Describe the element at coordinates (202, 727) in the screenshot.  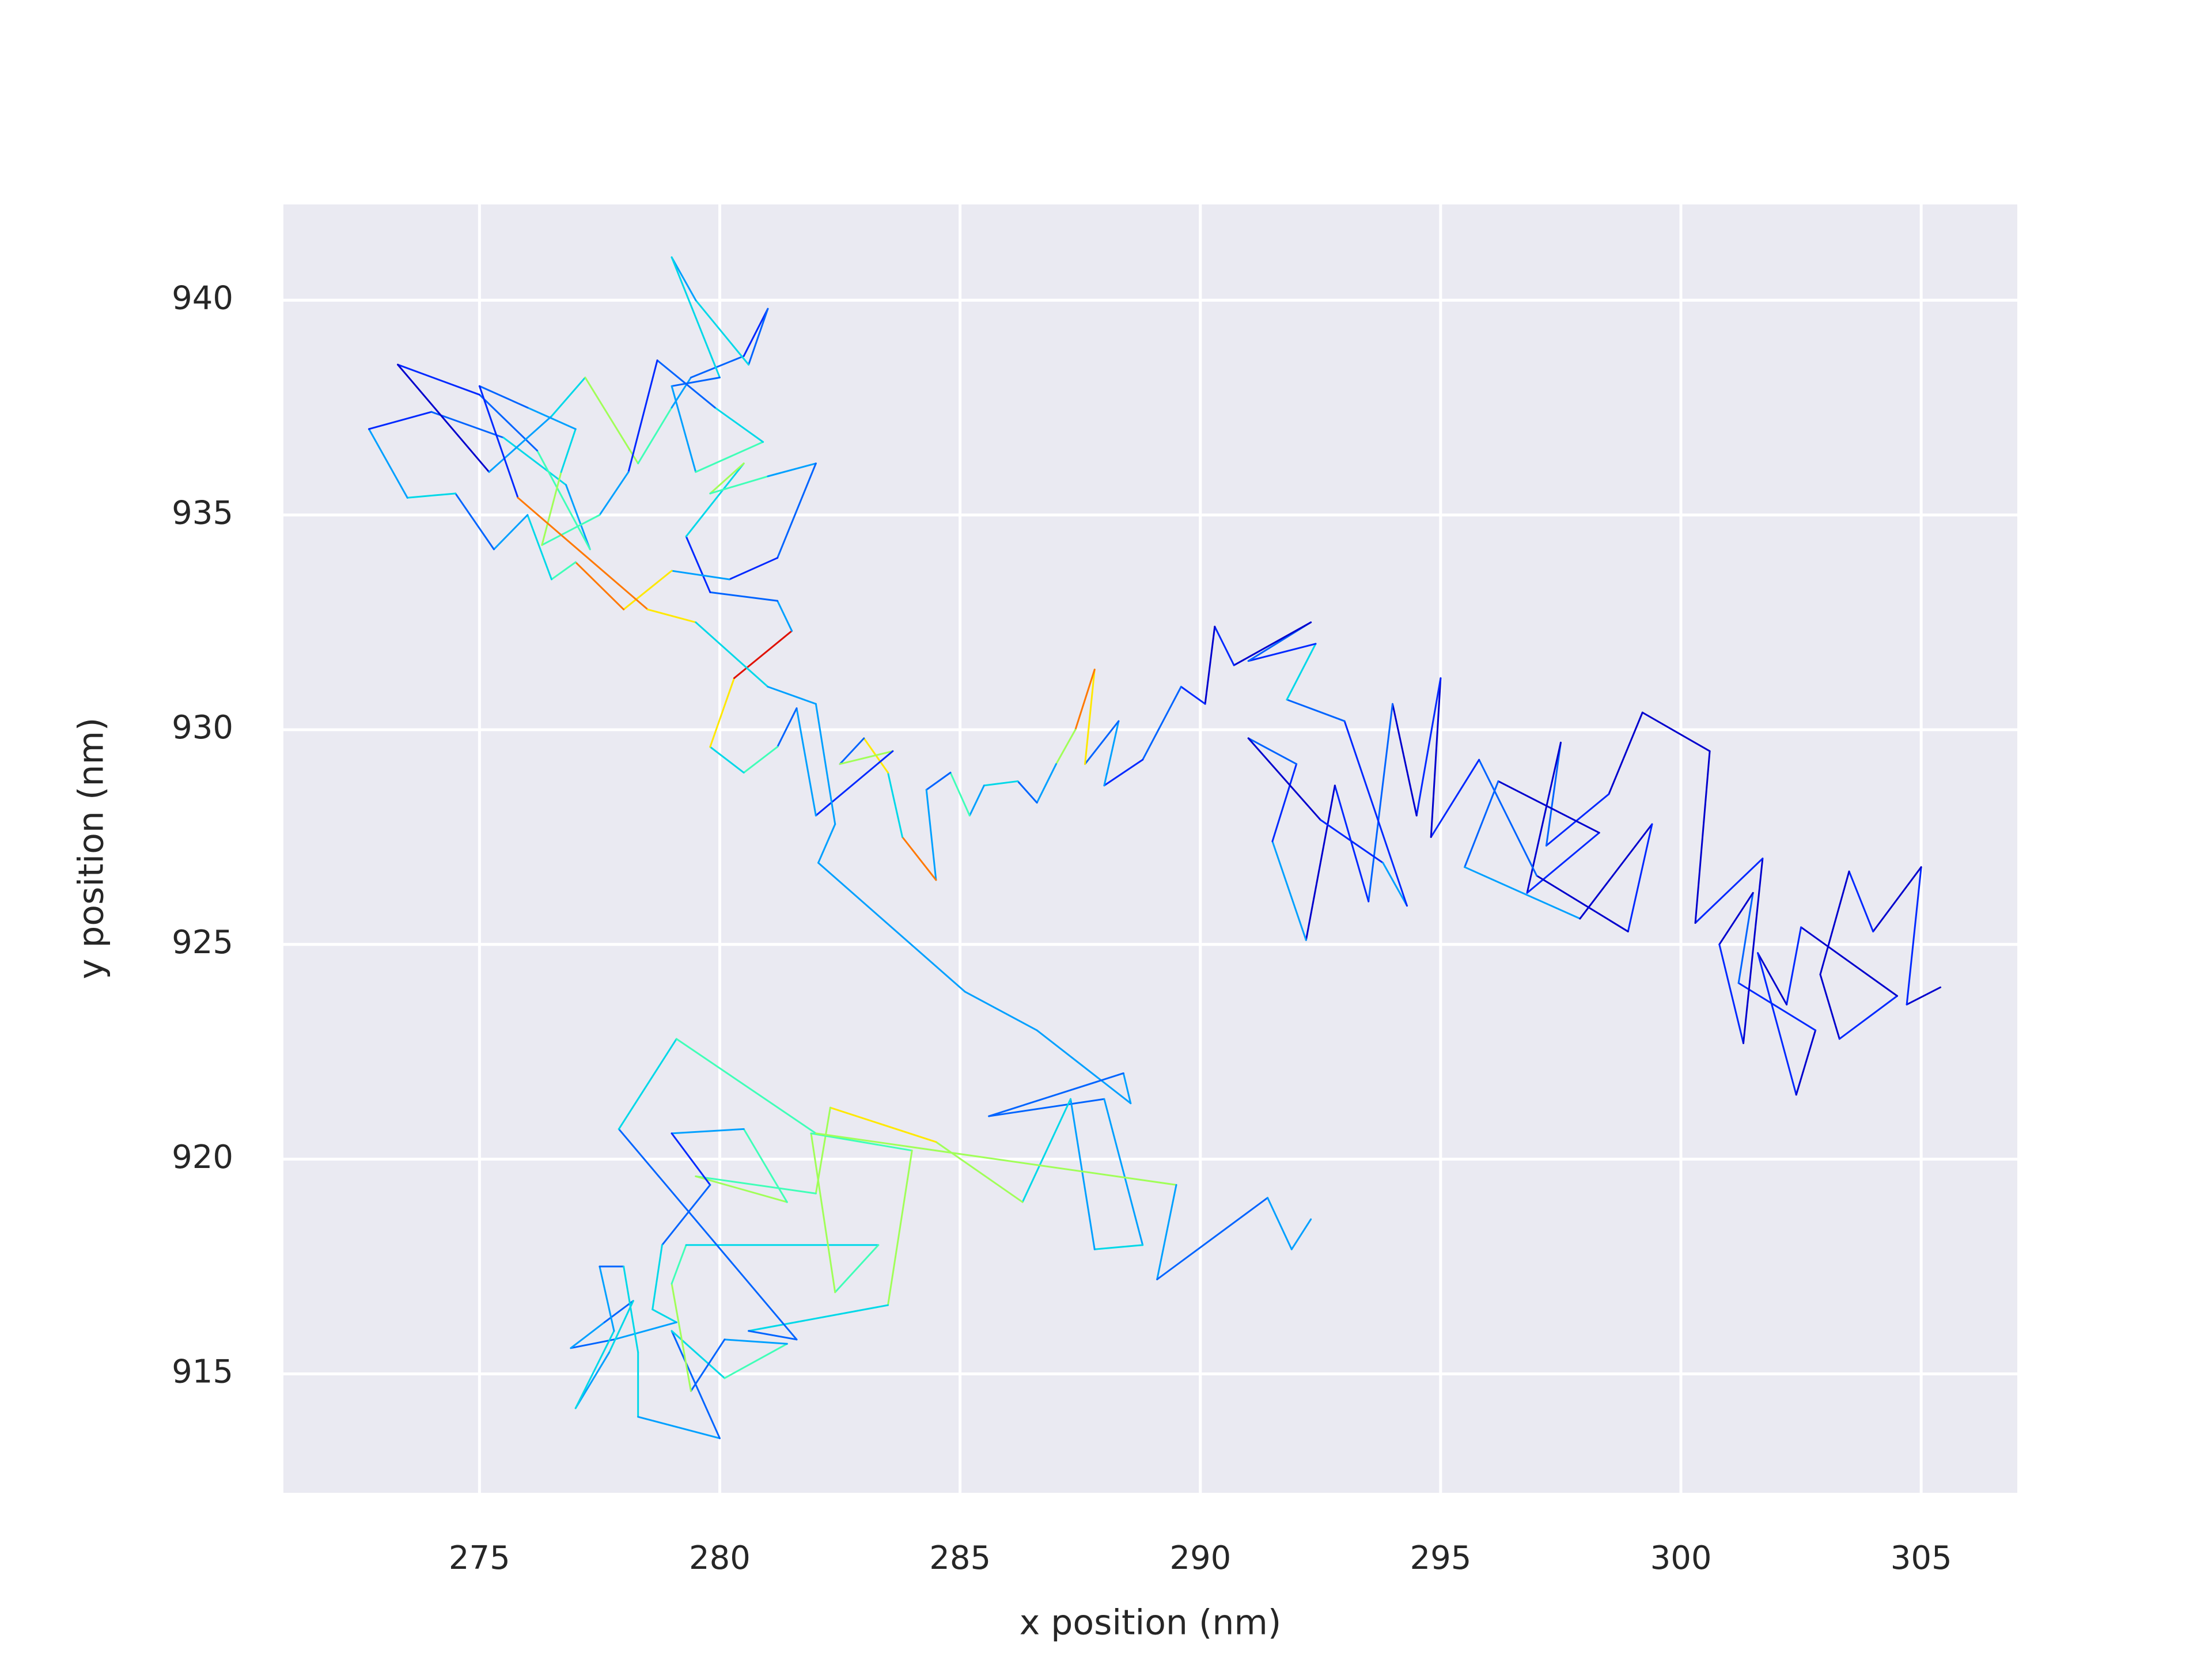
I see `y-tick-label: 930` at that location.